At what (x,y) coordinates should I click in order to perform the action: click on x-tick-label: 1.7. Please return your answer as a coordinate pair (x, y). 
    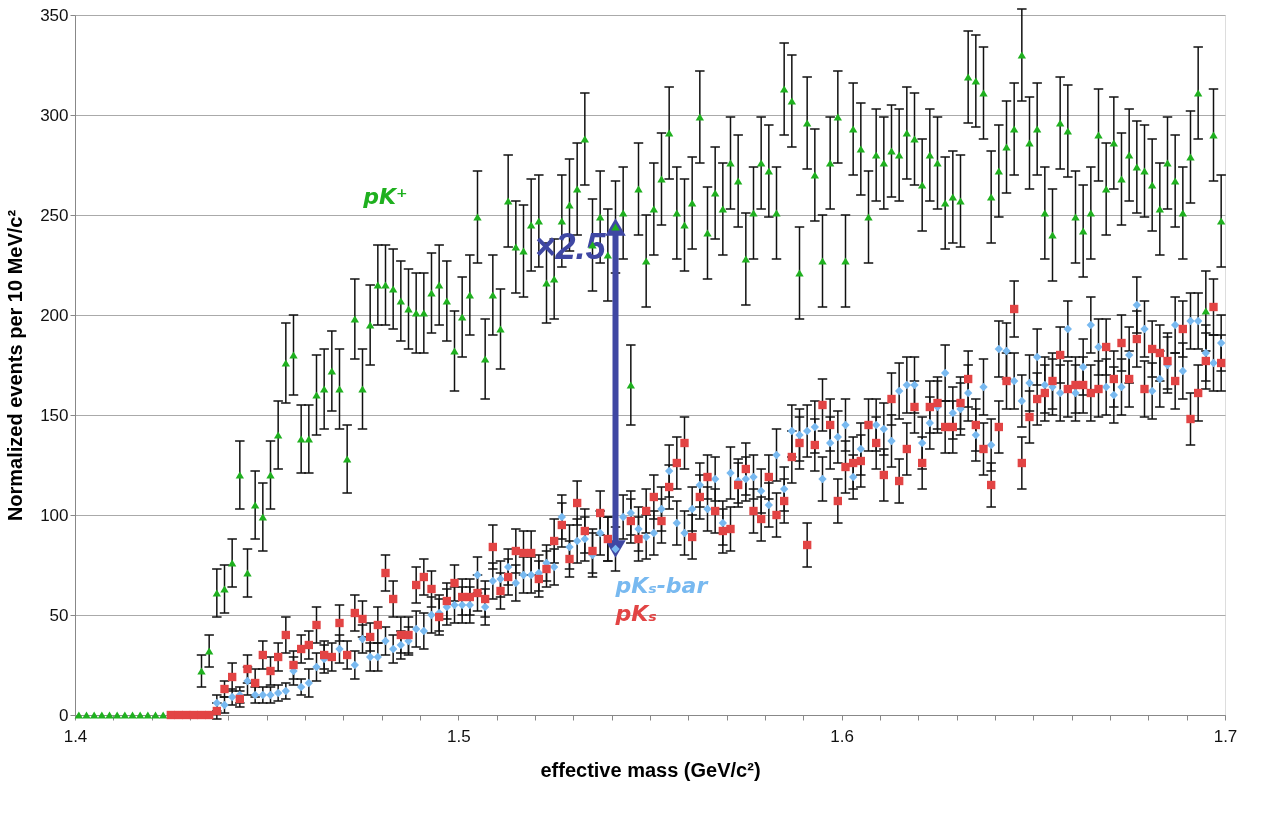
    Looking at the image, I should click on (1225, 736).